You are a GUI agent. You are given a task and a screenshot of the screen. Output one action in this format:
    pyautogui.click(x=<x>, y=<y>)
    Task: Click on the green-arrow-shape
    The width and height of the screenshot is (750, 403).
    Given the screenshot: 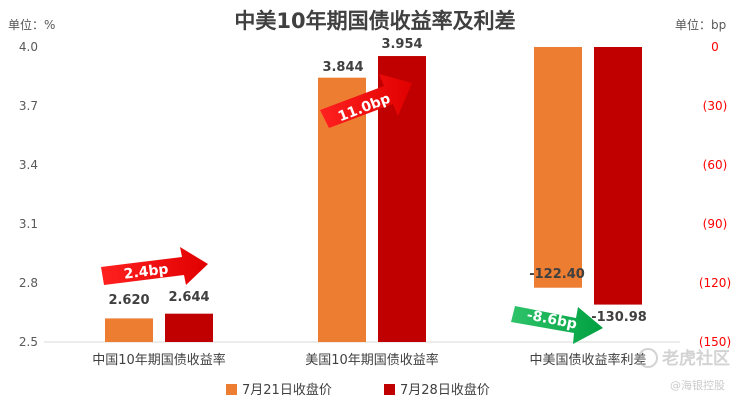 What is the action you would take?
    pyautogui.click(x=557, y=325)
    